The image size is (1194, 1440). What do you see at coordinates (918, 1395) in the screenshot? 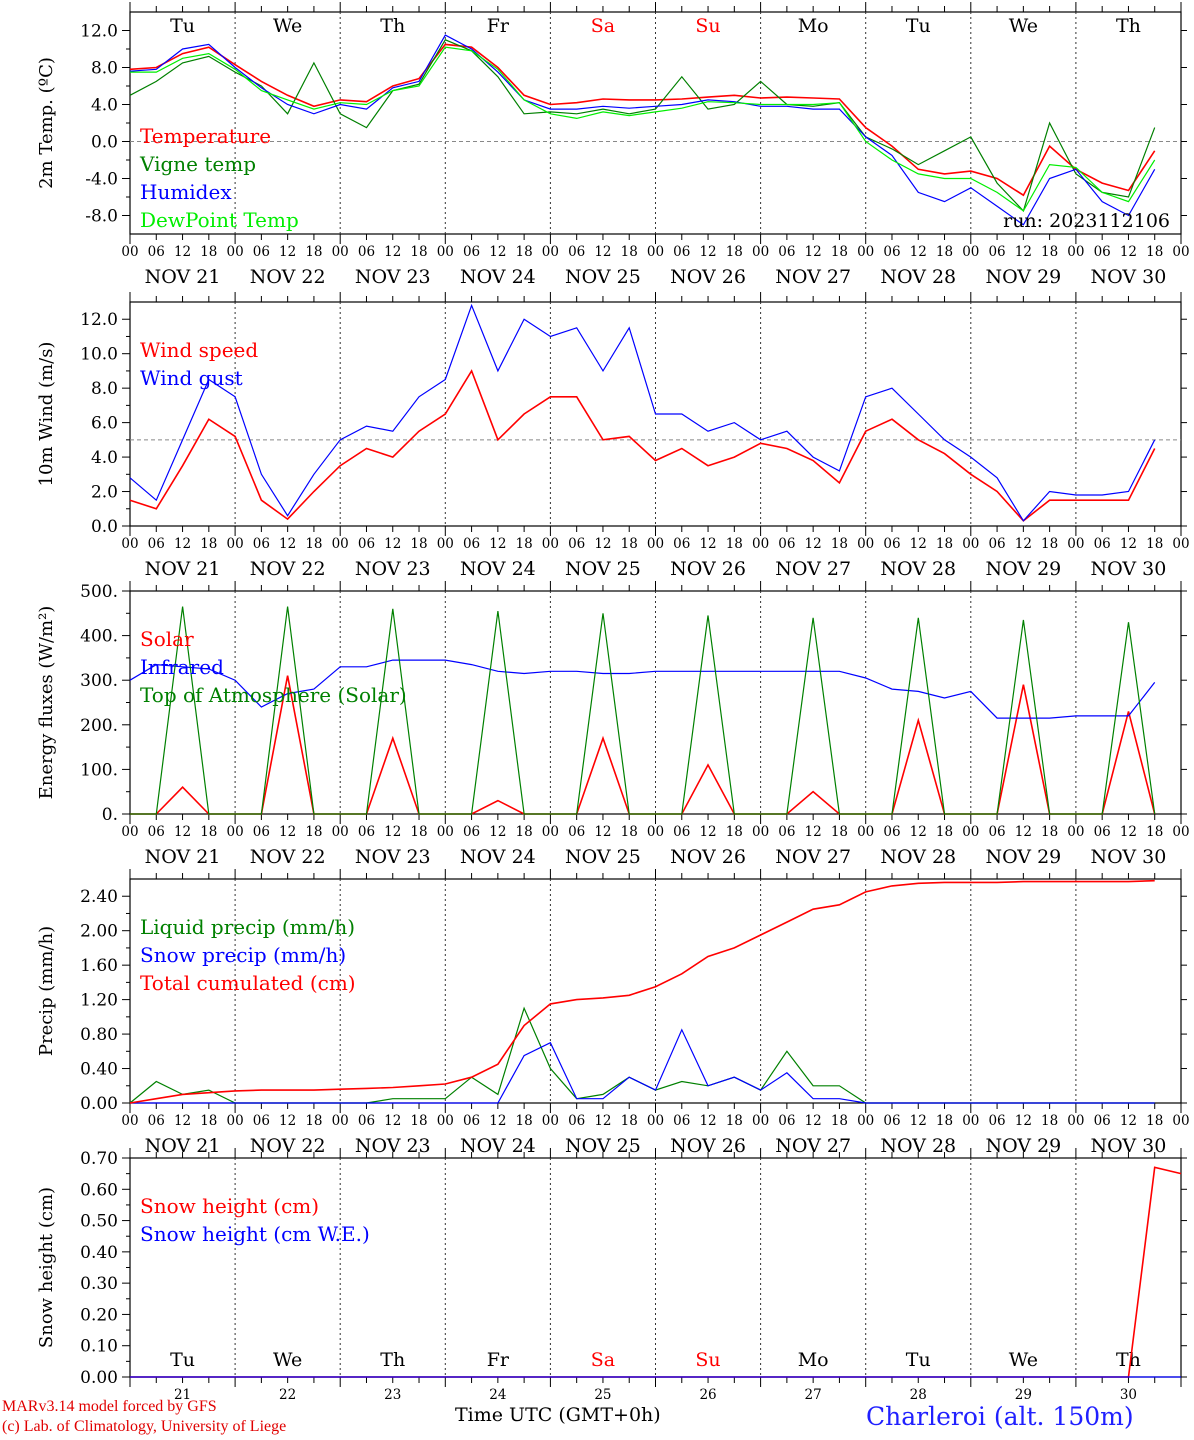
I see `x-day-number: 28` at bounding box center [918, 1395].